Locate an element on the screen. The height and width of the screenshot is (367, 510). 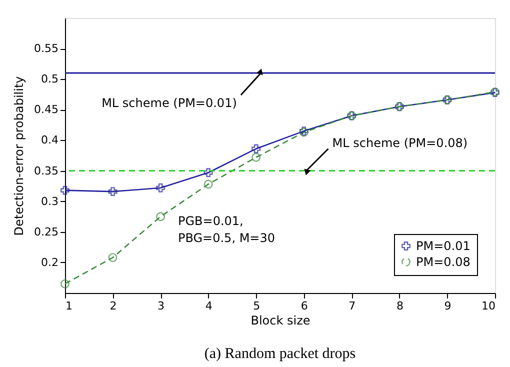
x-tick-label: 8 is located at coordinates (400, 306).